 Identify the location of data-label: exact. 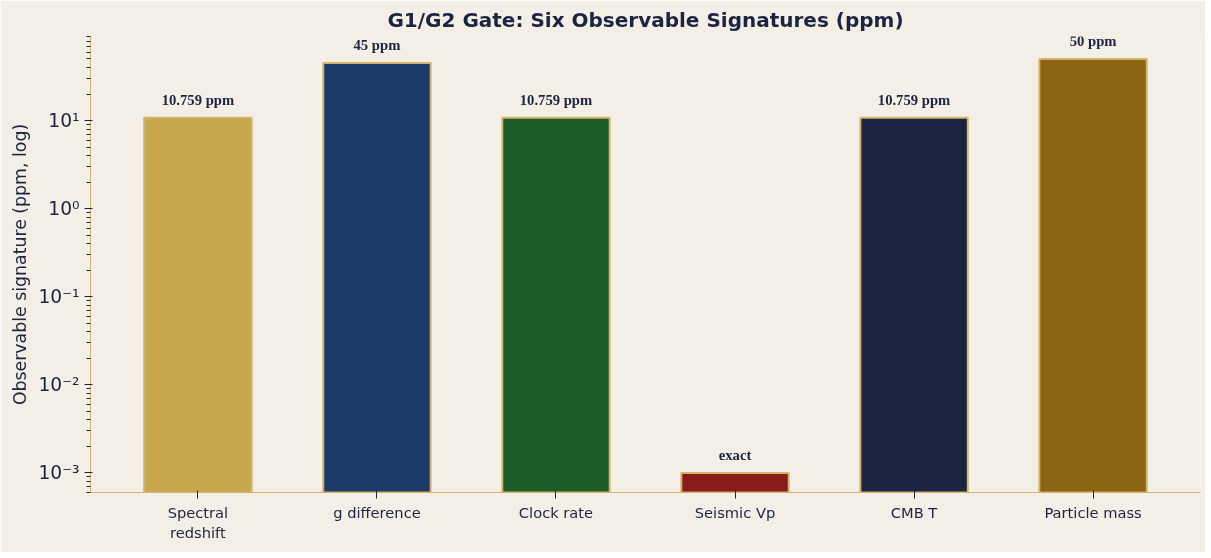
(735, 454).